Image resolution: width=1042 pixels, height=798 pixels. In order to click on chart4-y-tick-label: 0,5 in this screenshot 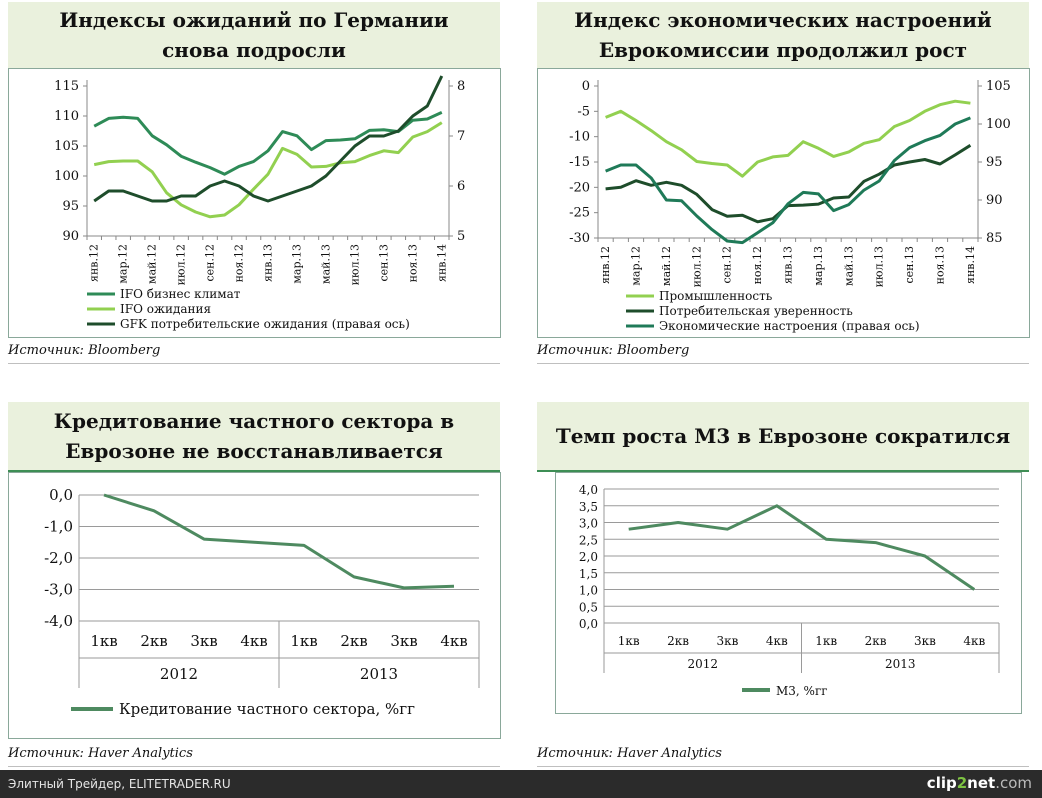, I will do `click(588, 607)`.